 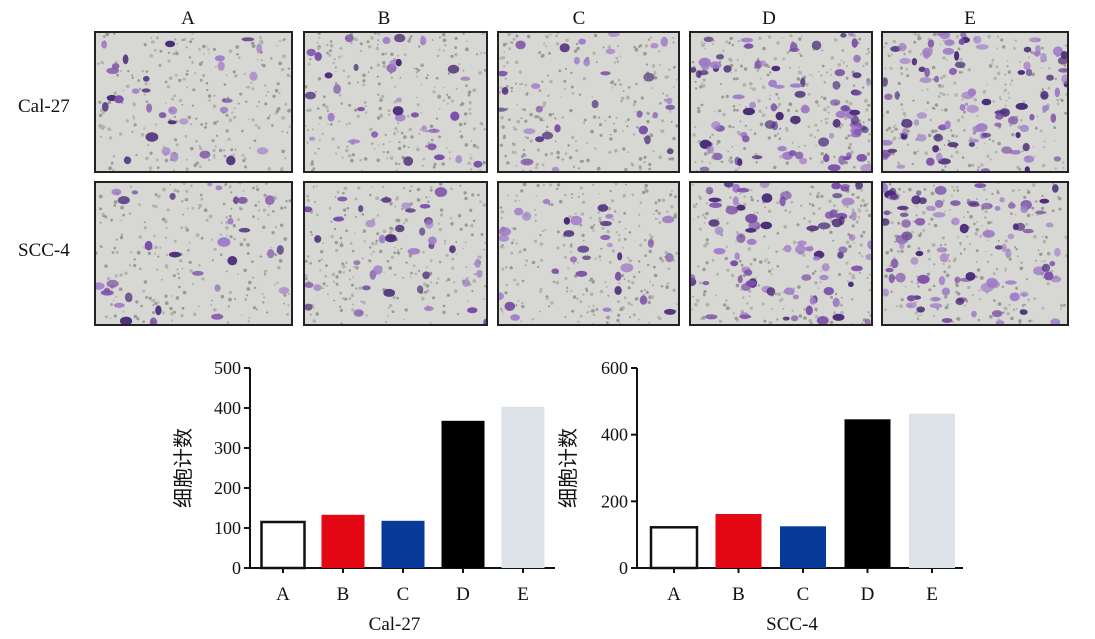 I want to click on micrograph-cal27-a, so click(x=193, y=102).